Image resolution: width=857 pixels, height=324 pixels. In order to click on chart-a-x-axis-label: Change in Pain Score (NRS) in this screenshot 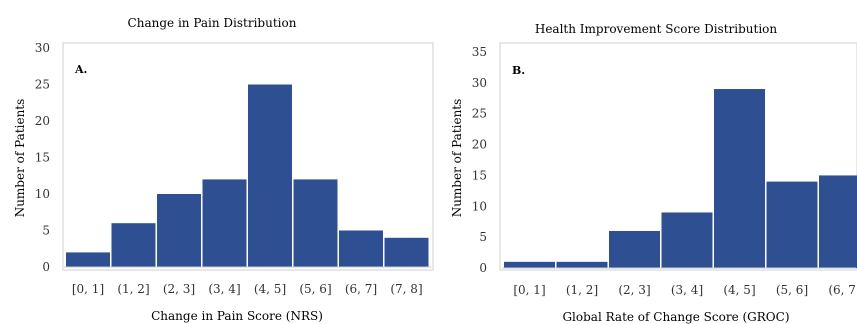, I will do `click(237, 316)`.